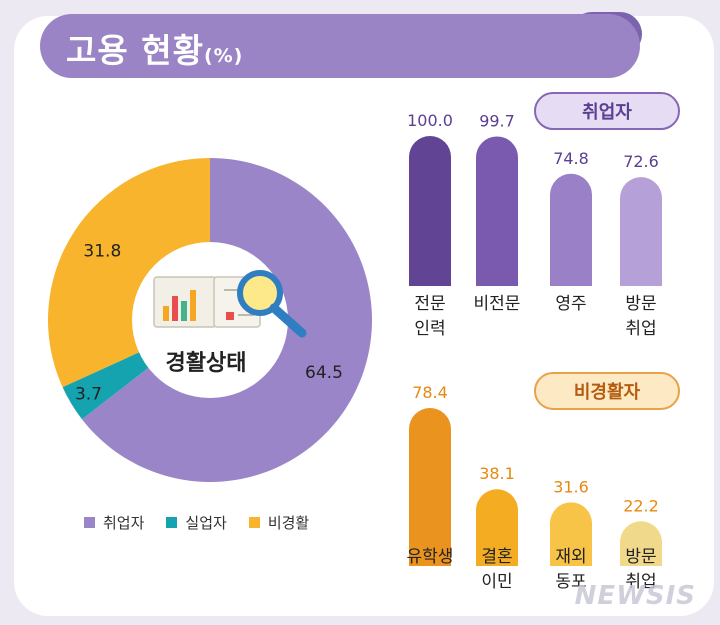 This screenshot has height=625, width=720. What do you see at coordinates (641, 505) in the screenshot?
I see `bar-value-label: 22.2` at bounding box center [641, 505].